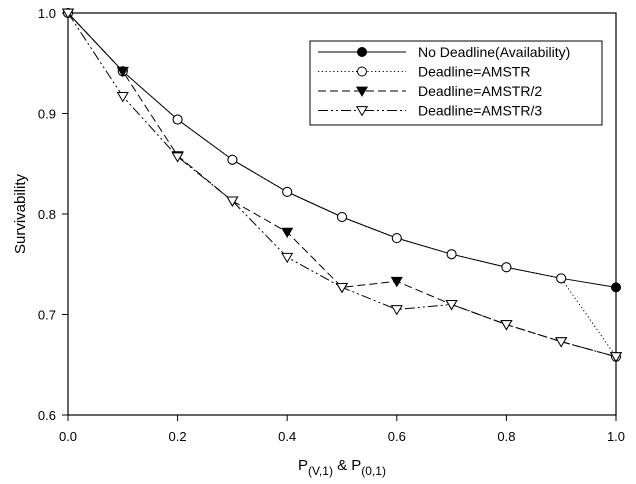  I want to click on y-axis-title: Survivability, so click(20, 213).